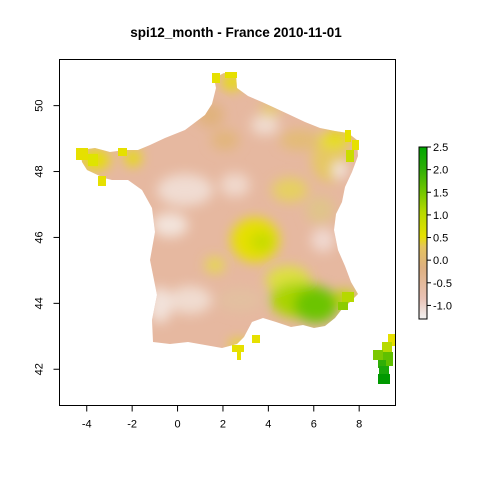  What do you see at coordinates (268, 425) in the screenshot?
I see `x-tick-label: 4` at bounding box center [268, 425].